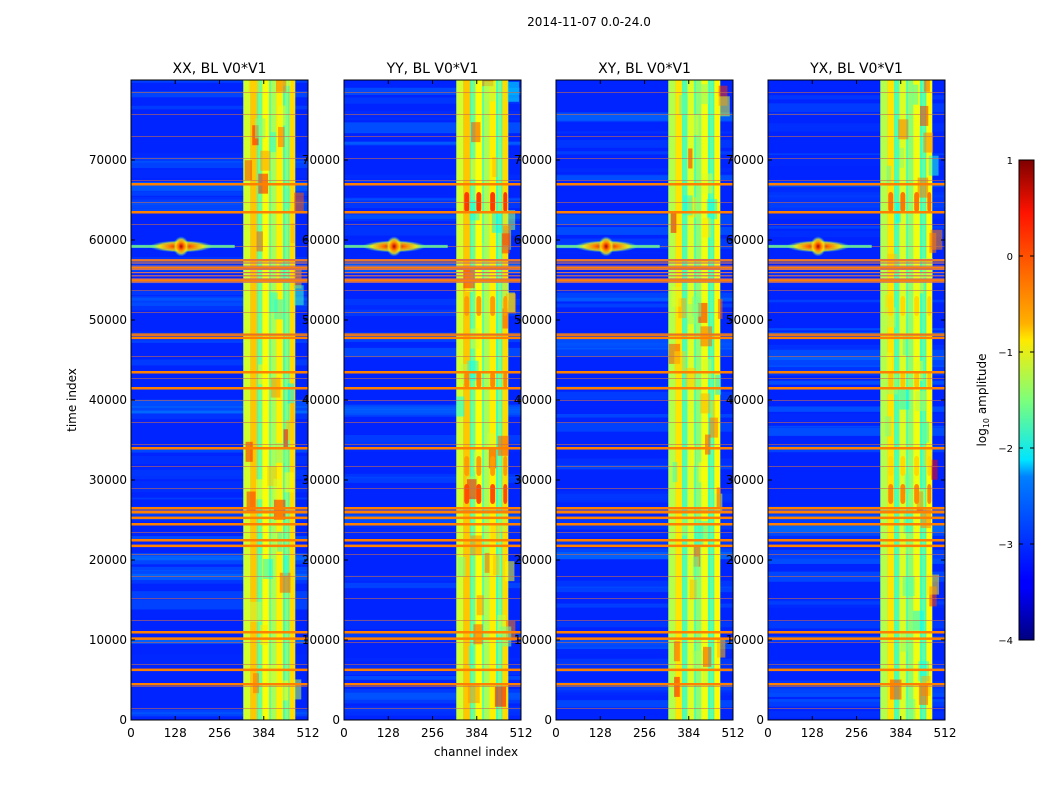 The height and width of the screenshot is (800, 1050). I want to click on source-core, so click(606, 246).